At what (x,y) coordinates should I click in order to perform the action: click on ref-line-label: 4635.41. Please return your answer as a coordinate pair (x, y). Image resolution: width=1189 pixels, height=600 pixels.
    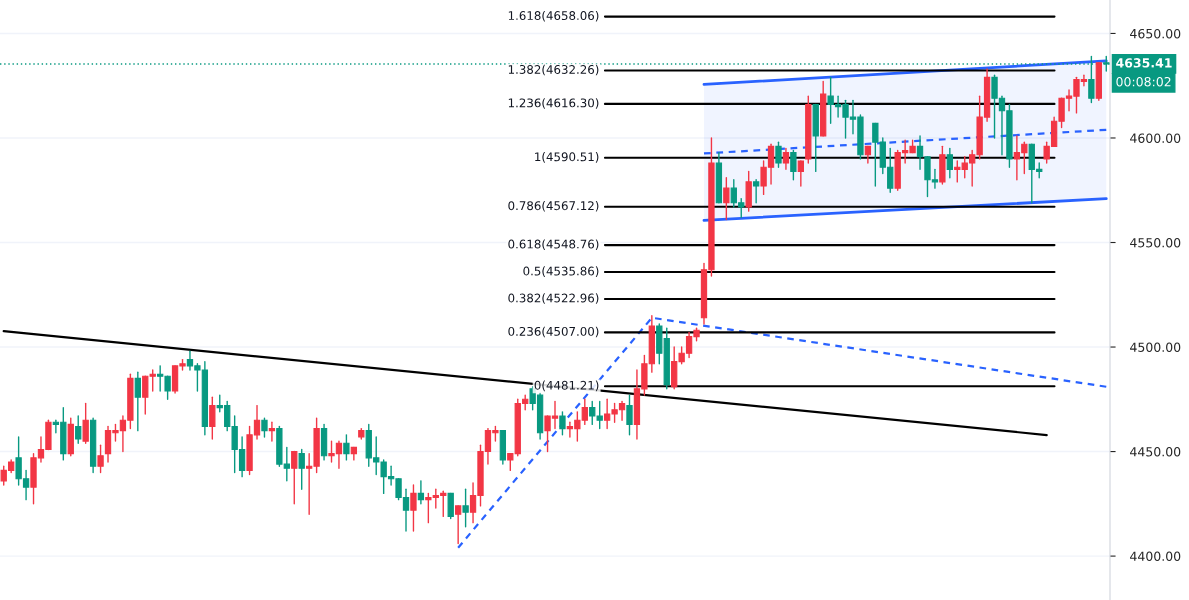
    Looking at the image, I should click on (1144, 63).